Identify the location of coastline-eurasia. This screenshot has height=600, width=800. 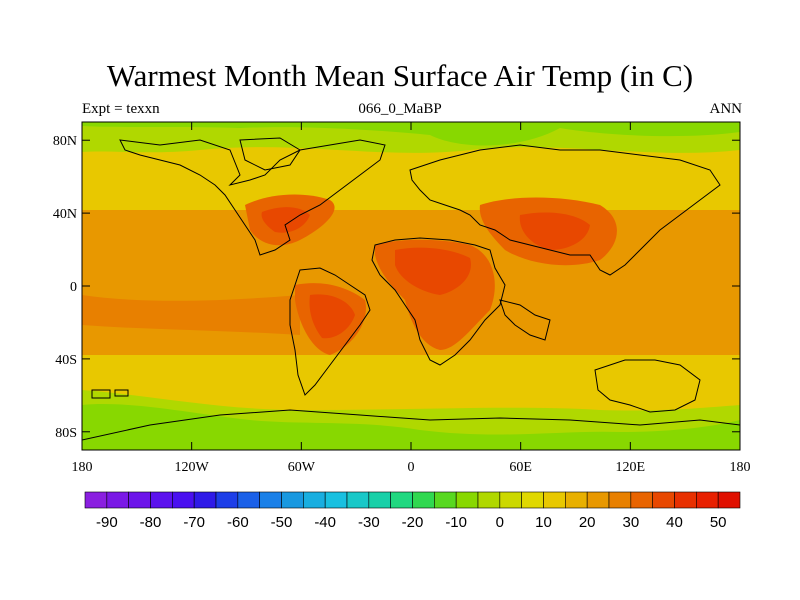
(565, 210).